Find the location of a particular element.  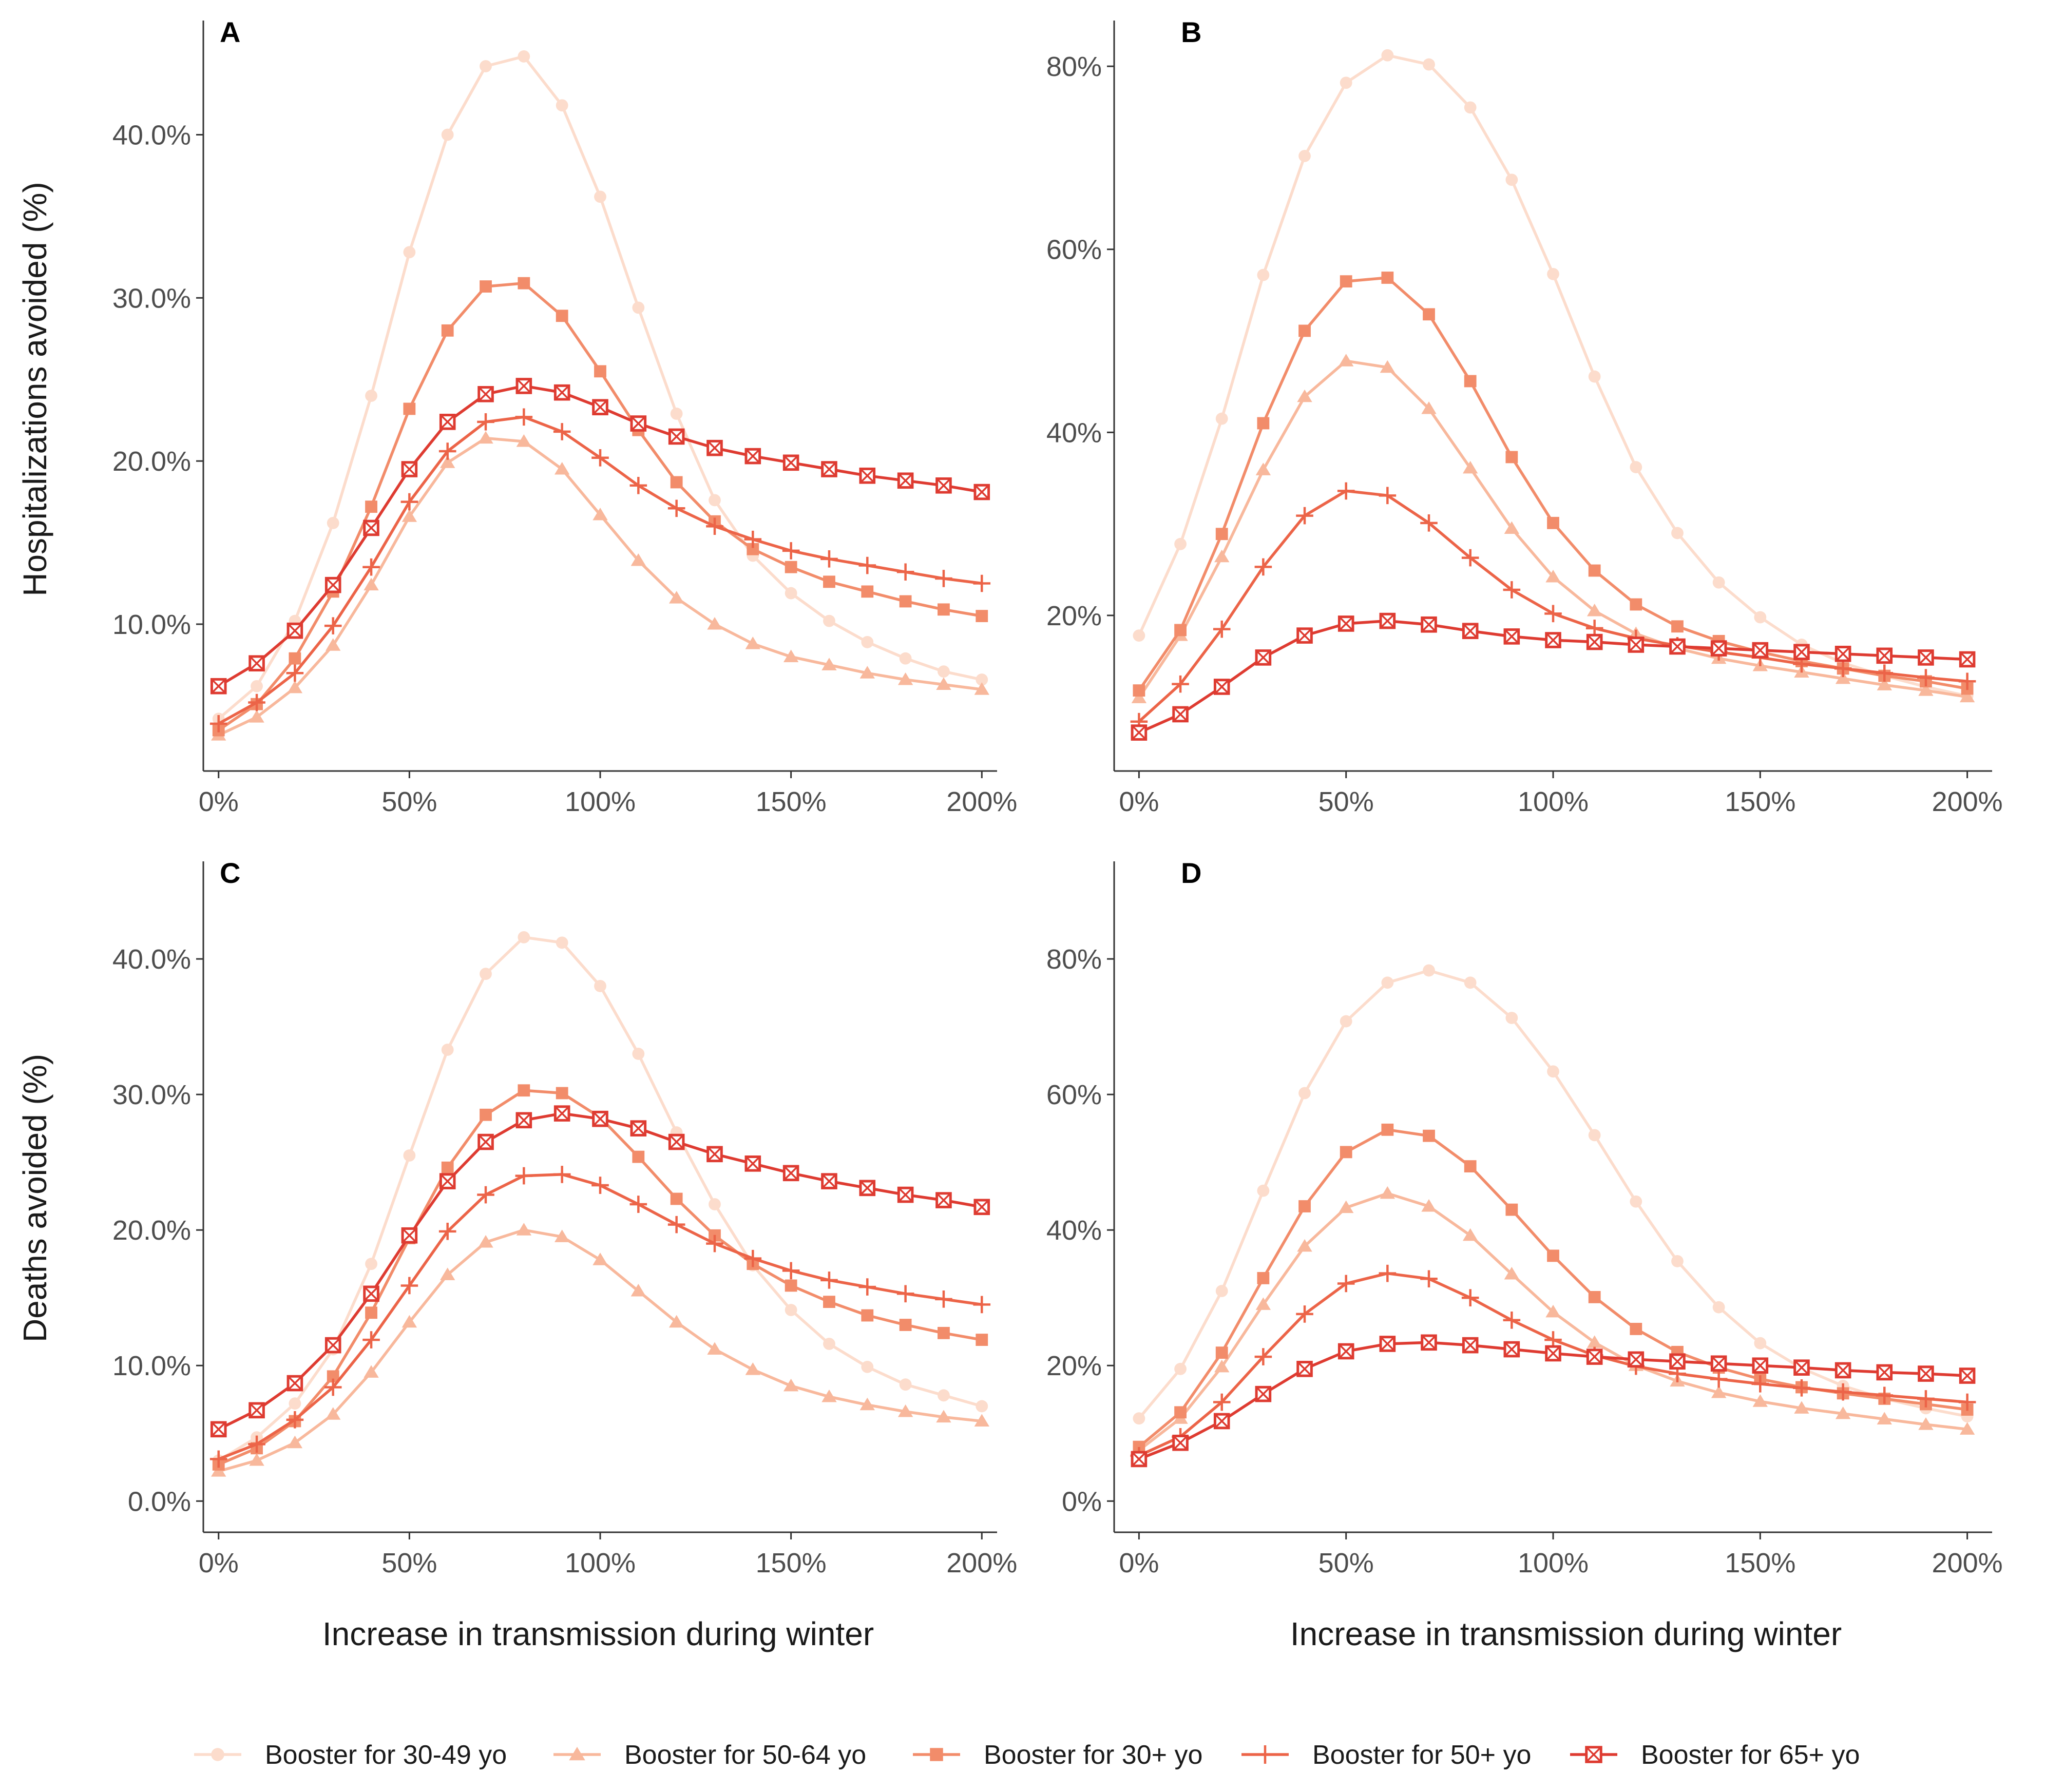

y-tick-label: 80% is located at coordinates (1074, 960).